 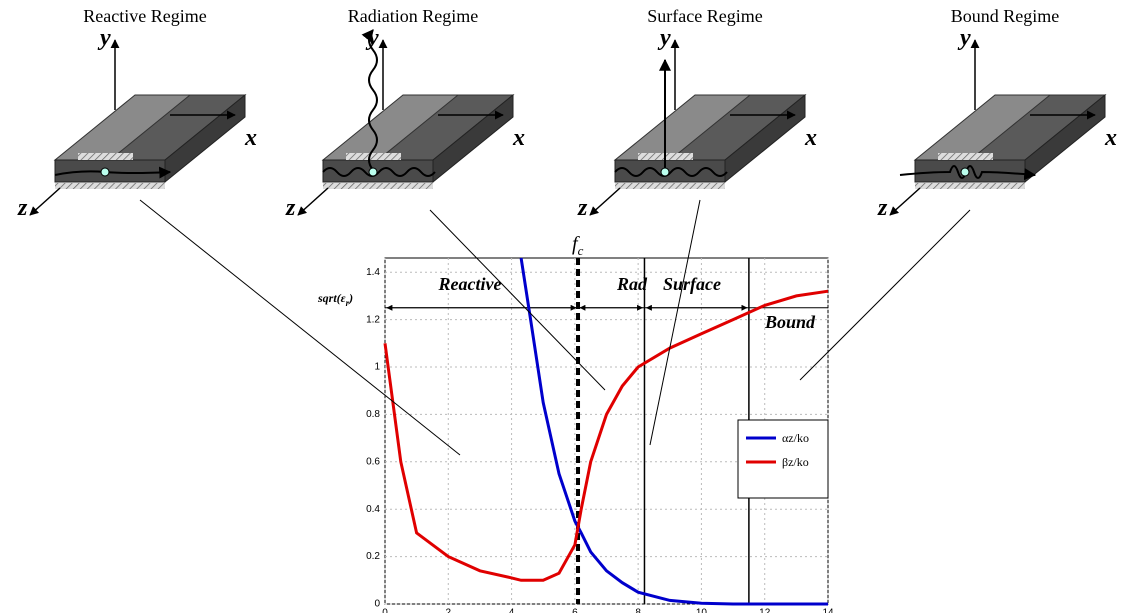 What do you see at coordinates (790, 322) in the screenshot?
I see `region-label: Bound` at bounding box center [790, 322].